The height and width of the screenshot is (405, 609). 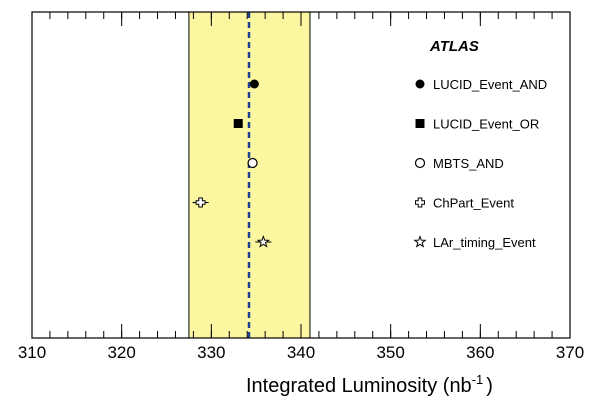 I want to click on x-tick-labels: 310 320 330 340 350 360 370, so click(x=301, y=352).